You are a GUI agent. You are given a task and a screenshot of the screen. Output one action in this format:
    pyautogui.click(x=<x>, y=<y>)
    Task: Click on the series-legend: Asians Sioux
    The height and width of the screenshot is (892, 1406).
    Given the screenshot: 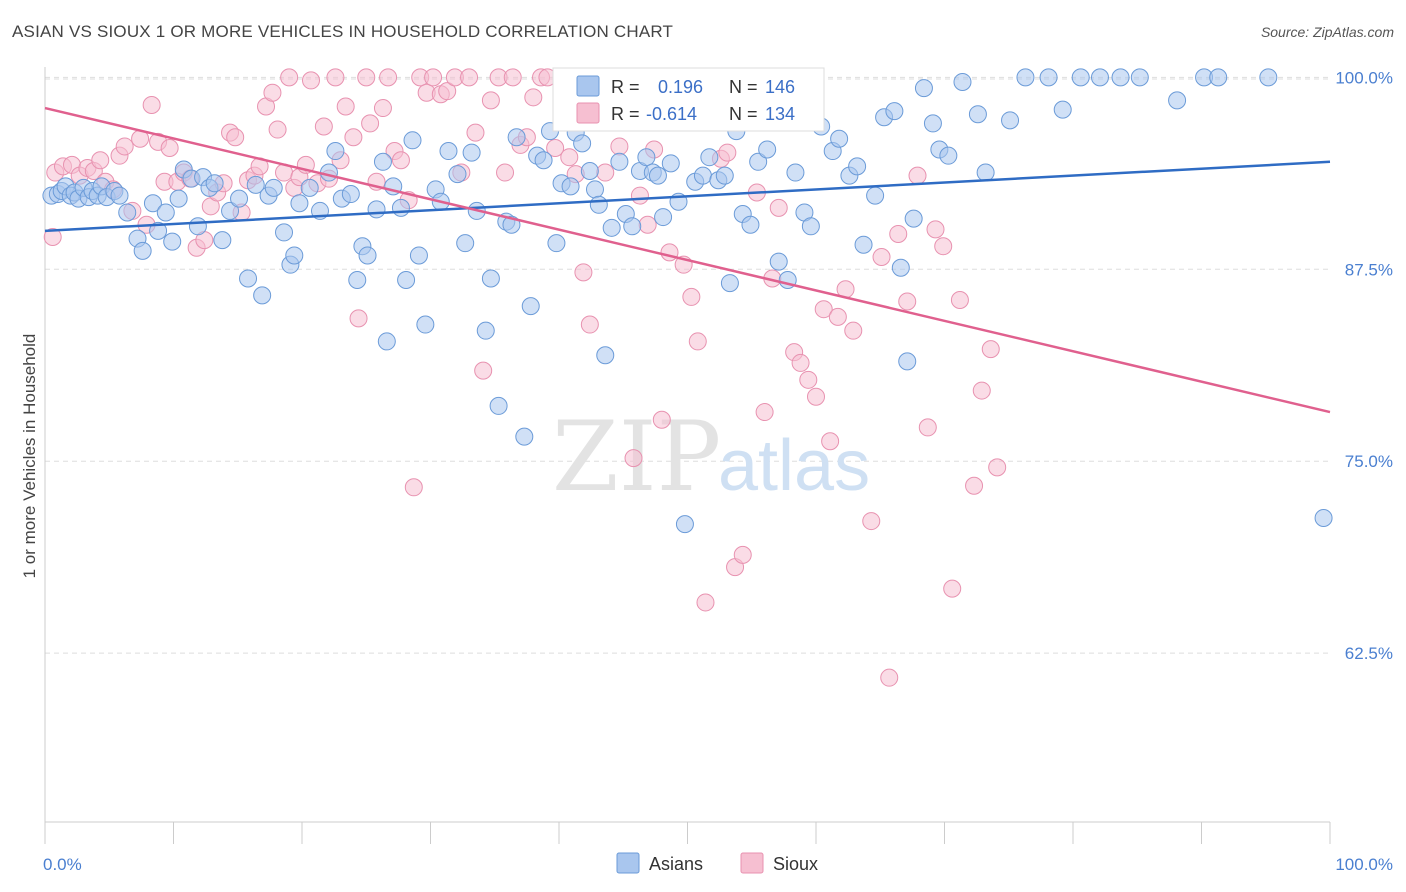 What is the action you would take?
    pyautogui.click(x=717, y=863)
    